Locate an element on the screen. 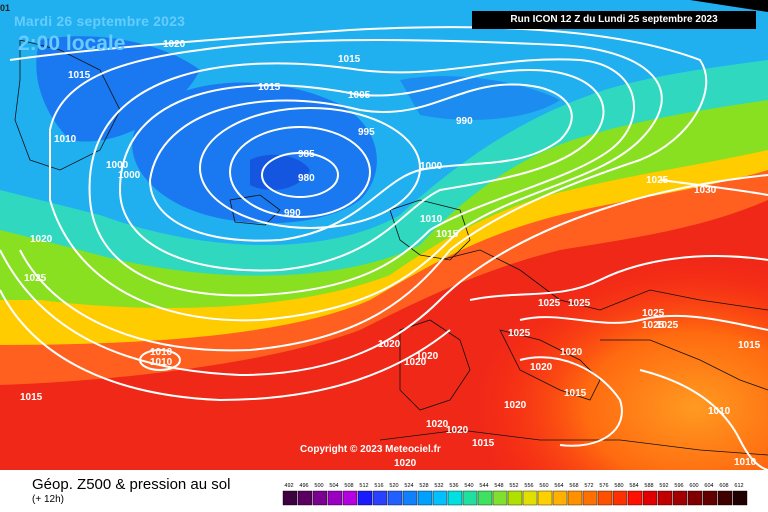 The height and width of the screenshot is (512, 768). map-title: Géop. Z500 & pression au sol is located at coordinates (131, 484).